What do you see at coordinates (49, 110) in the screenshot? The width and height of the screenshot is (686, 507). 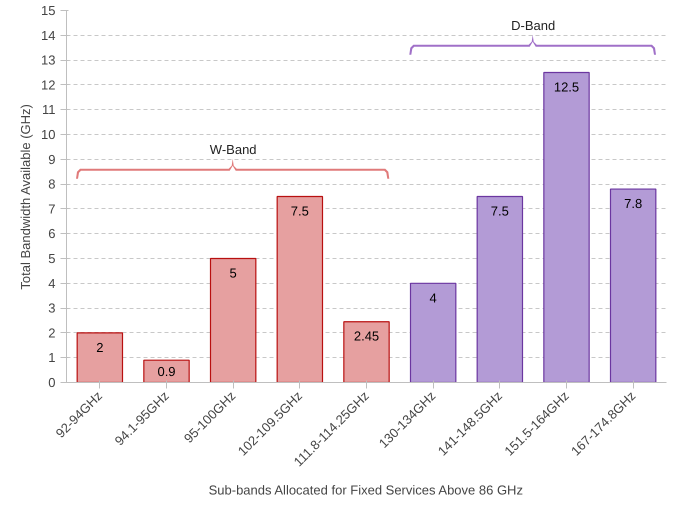 I see `y-tick-label: 11` at bounding box center [49, 110].